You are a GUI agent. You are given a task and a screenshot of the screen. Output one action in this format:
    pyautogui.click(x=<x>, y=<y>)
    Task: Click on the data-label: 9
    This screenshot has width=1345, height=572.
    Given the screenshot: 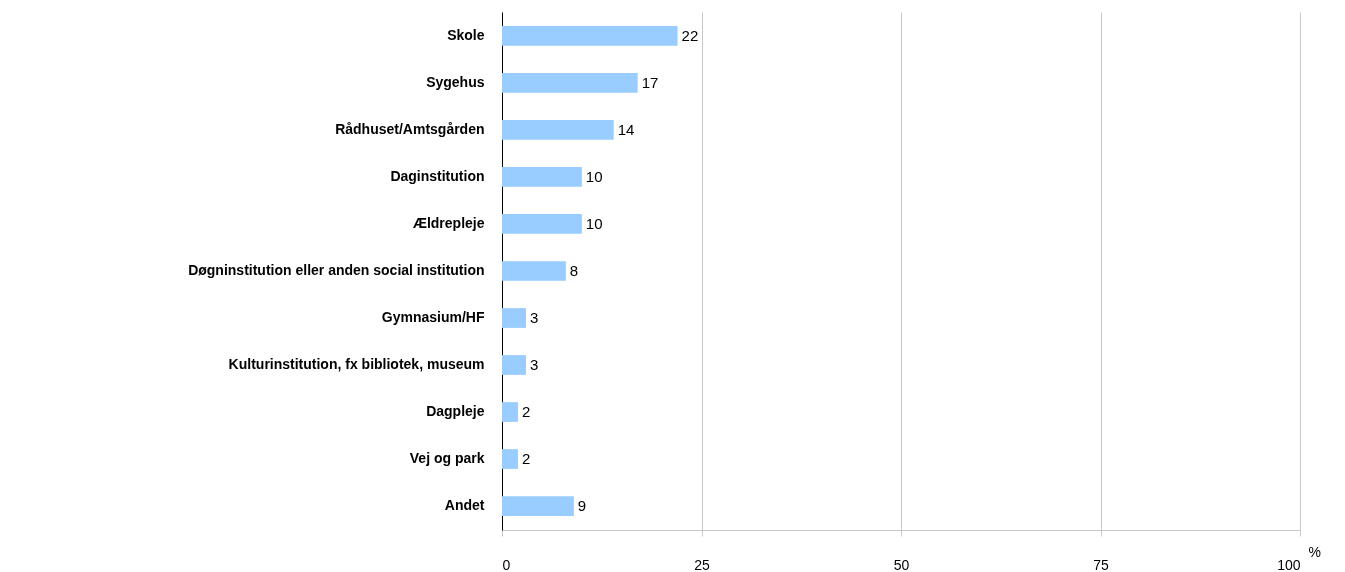 What is the action you would take?
    pyautogui.click(x=582, y=506)
    